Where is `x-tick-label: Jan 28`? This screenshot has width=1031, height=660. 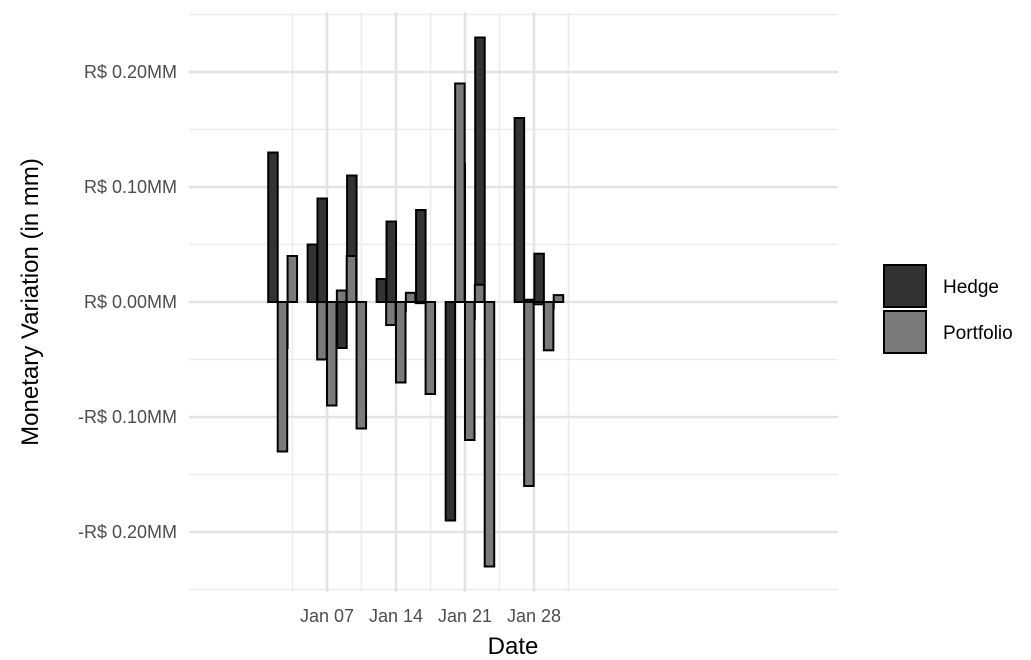 x-tick-label: Jan 28 is located at coordinates (534, 616).